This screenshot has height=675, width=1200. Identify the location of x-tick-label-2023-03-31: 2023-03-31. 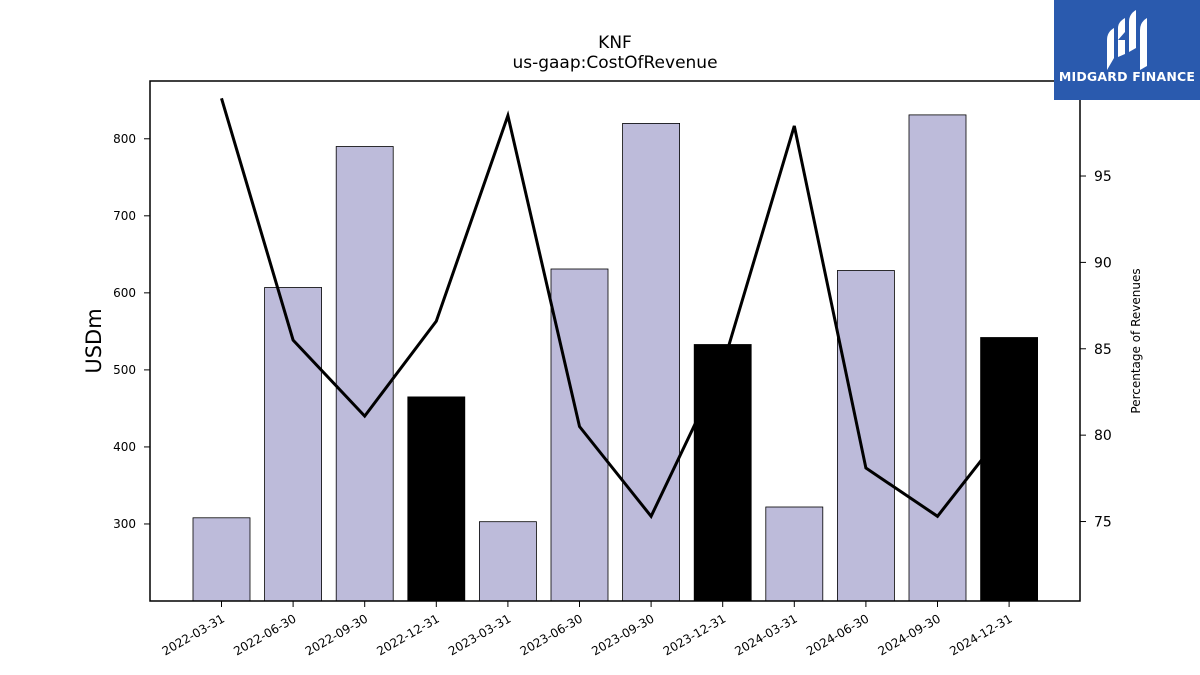
(479, 634).